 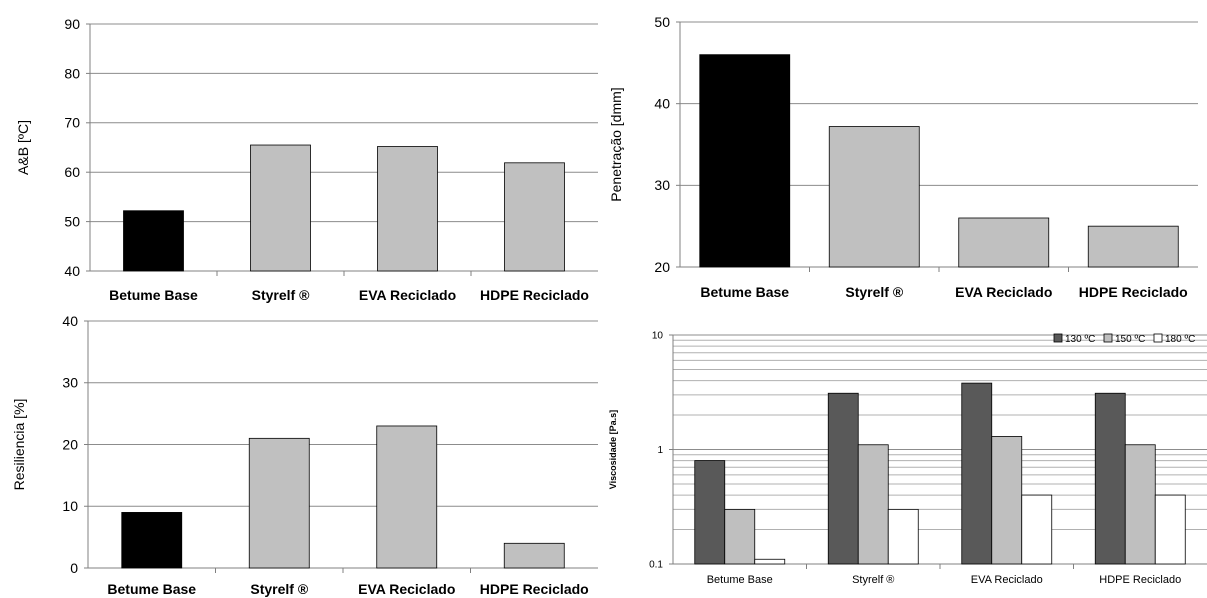 I want to click on y-tick-label: 0.1, so click(x=656, y=565).